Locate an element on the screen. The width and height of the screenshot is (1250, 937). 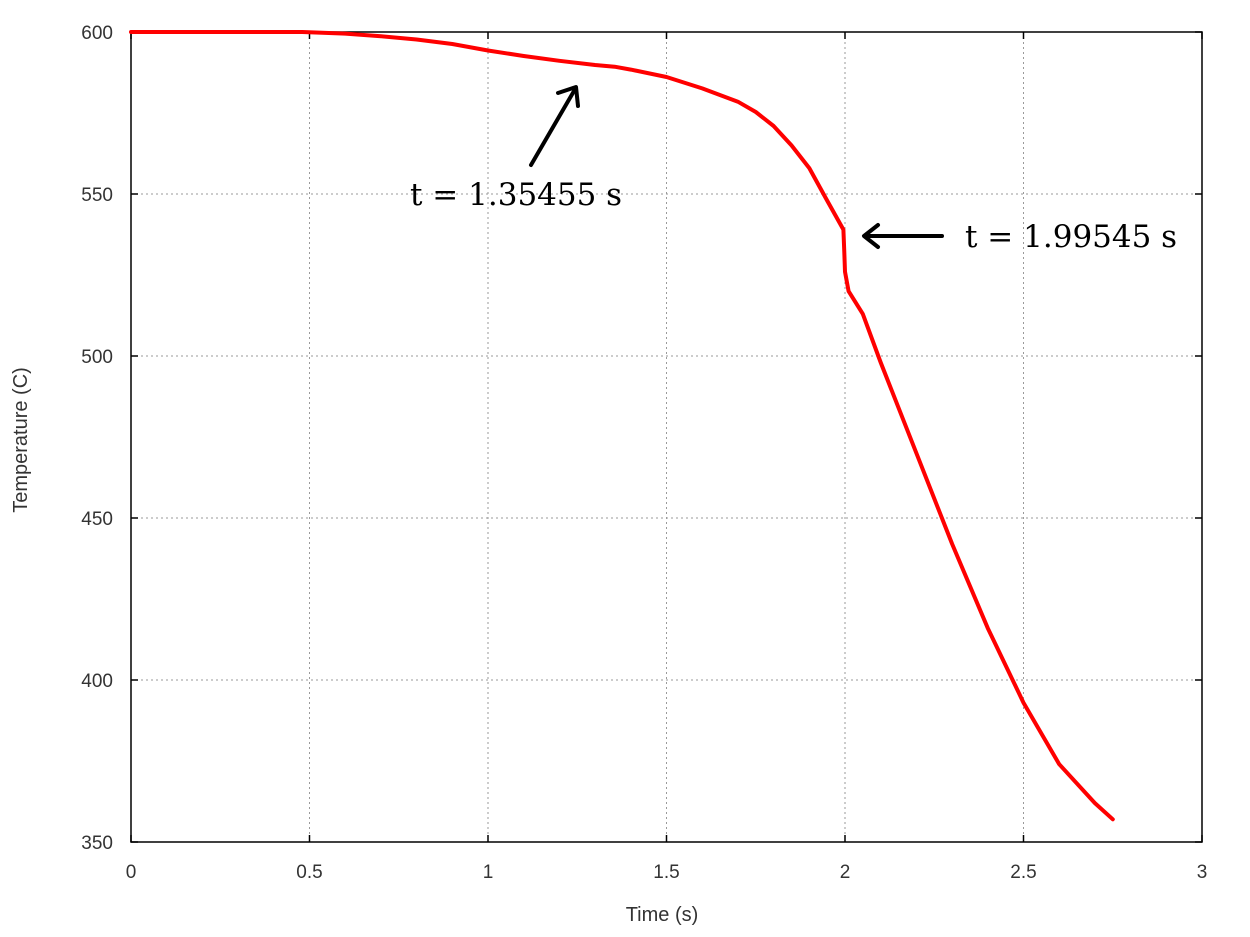
x-tick-label: 0 is located at coordinates (131, 872).